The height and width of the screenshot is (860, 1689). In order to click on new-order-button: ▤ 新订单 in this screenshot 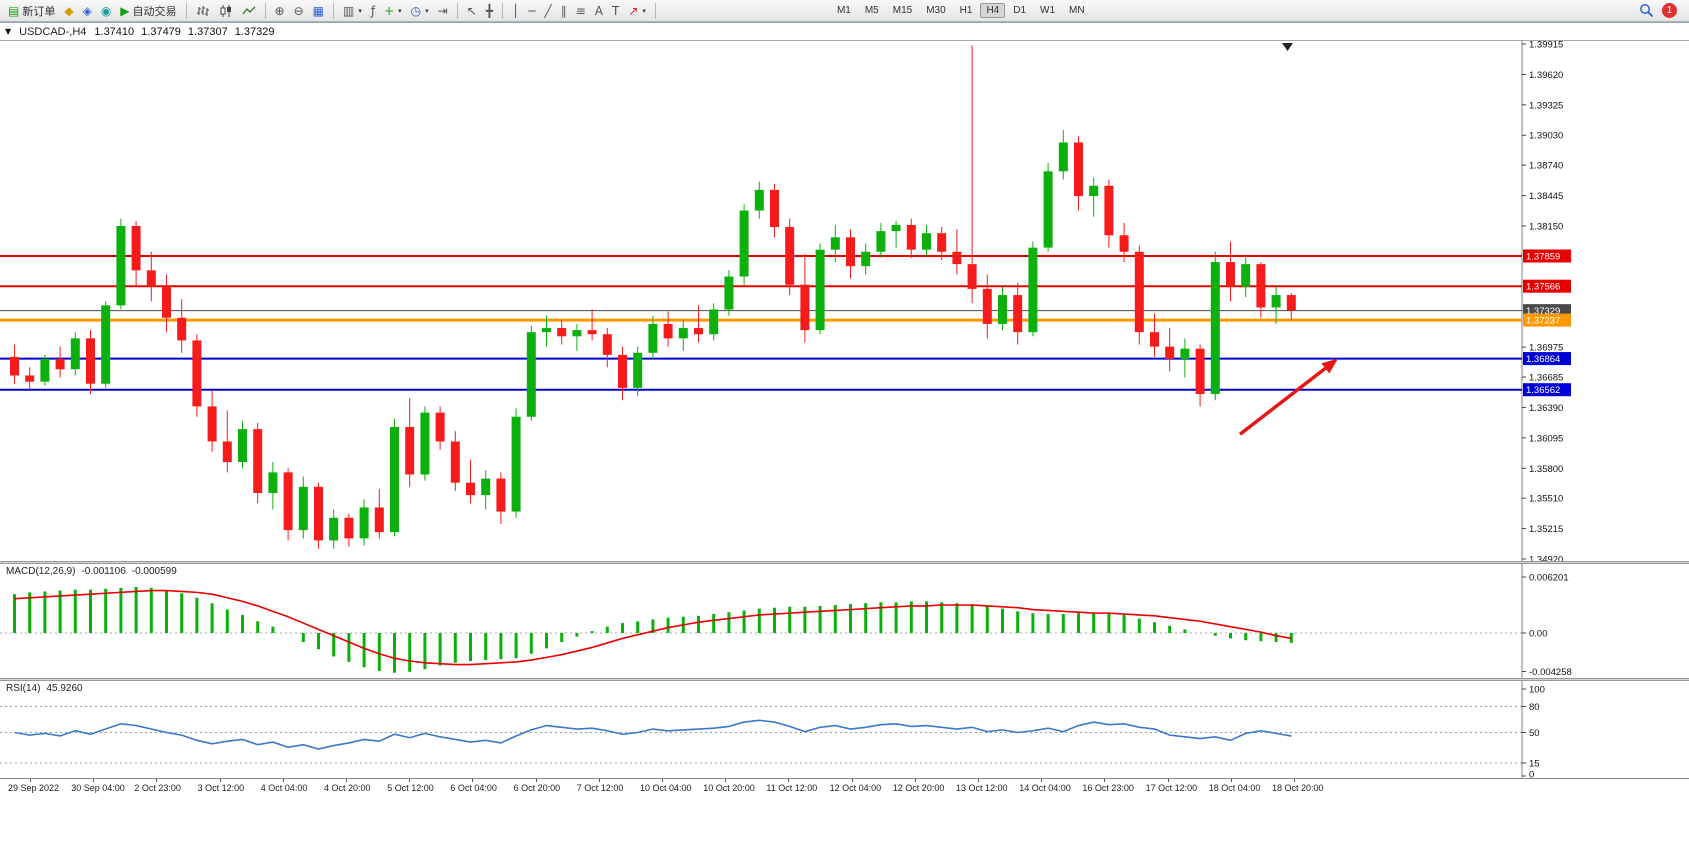, I will do `click(31, 11)`.